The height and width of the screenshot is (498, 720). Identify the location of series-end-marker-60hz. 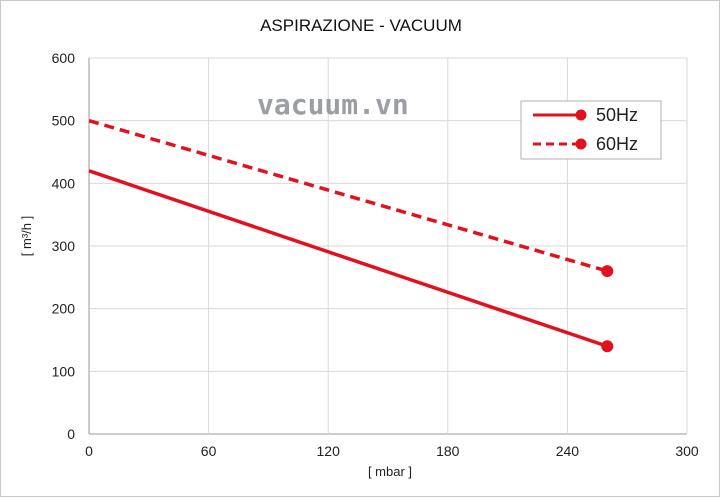
(607, 271).